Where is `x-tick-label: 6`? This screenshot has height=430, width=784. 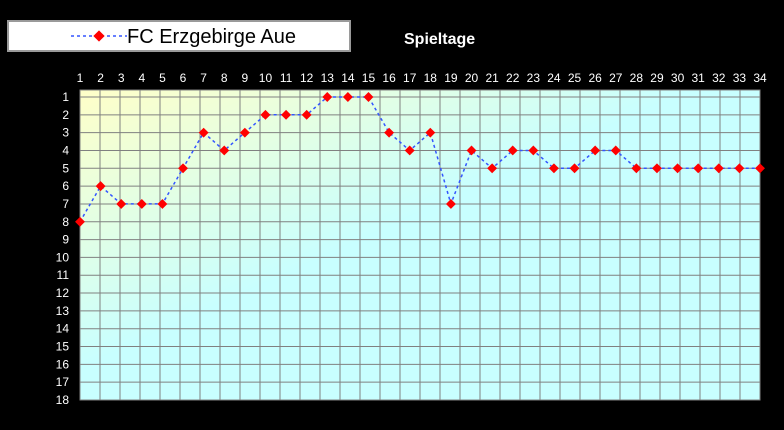
x-tick-label: 6 is located at coordinates (183, 78).